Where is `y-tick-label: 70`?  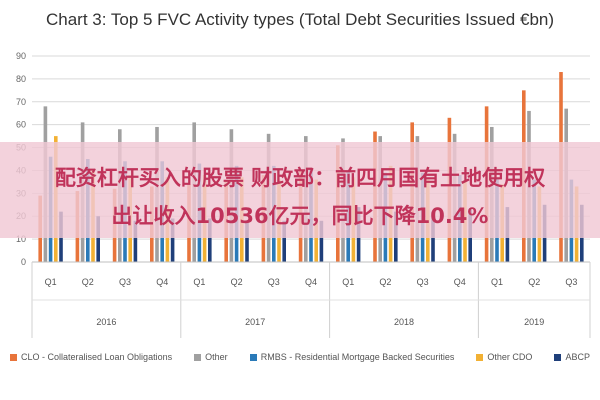 y-tick-label: 70 is located at coordinates (21, 102).